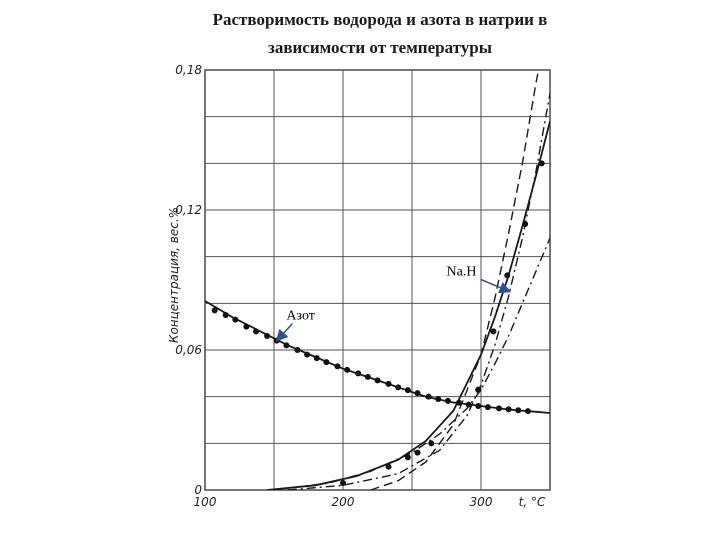 This screenshot has width=720, height=540. What do you see at coordinates (188, 350) in the screenshot?
I see `y-tick-label: 0,06` at bounding box center [188, 350].